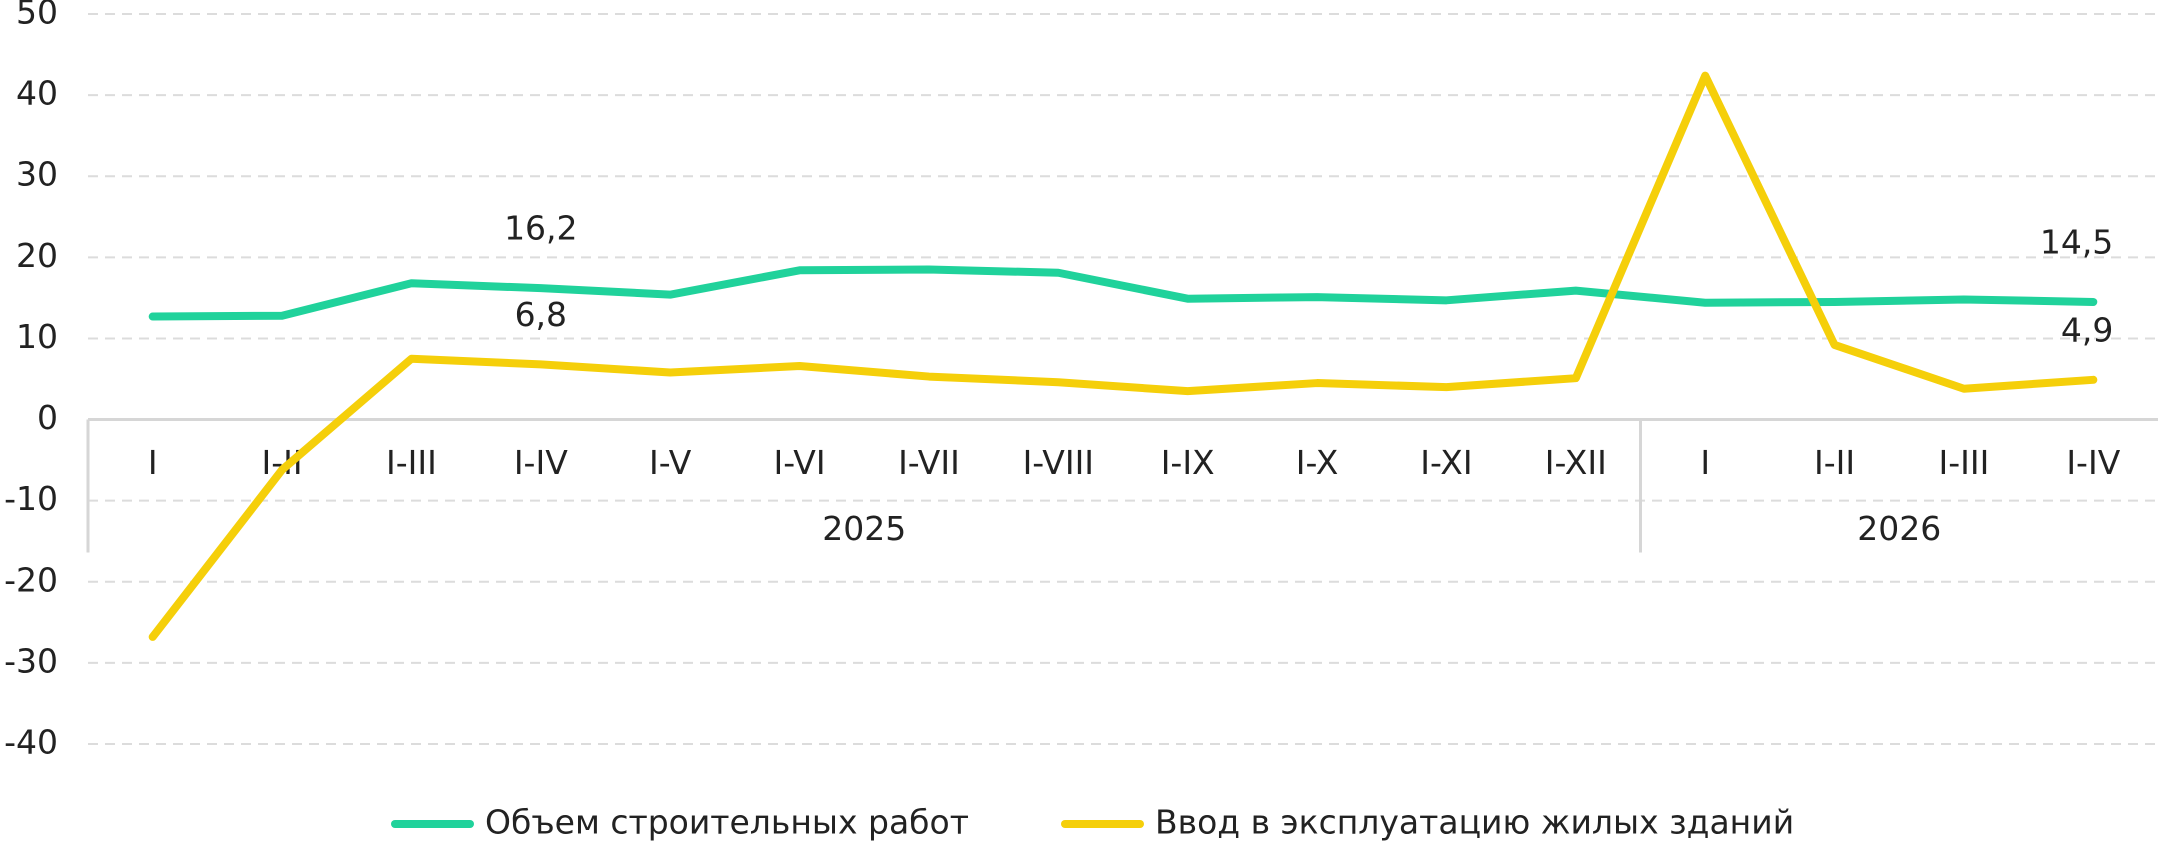  Describe the element at coordinates (37, 255) in the screenshot. I see `y-tick-label: 20` at that location.